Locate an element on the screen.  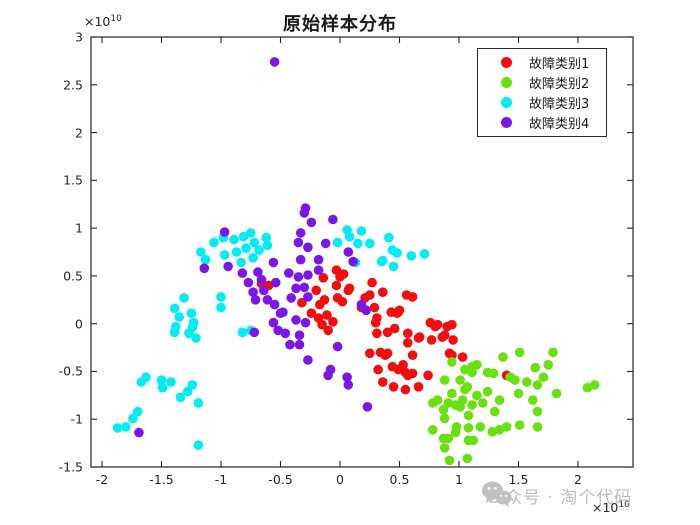
legend-label: 故障类别3 is located at coordinates (559, 105).